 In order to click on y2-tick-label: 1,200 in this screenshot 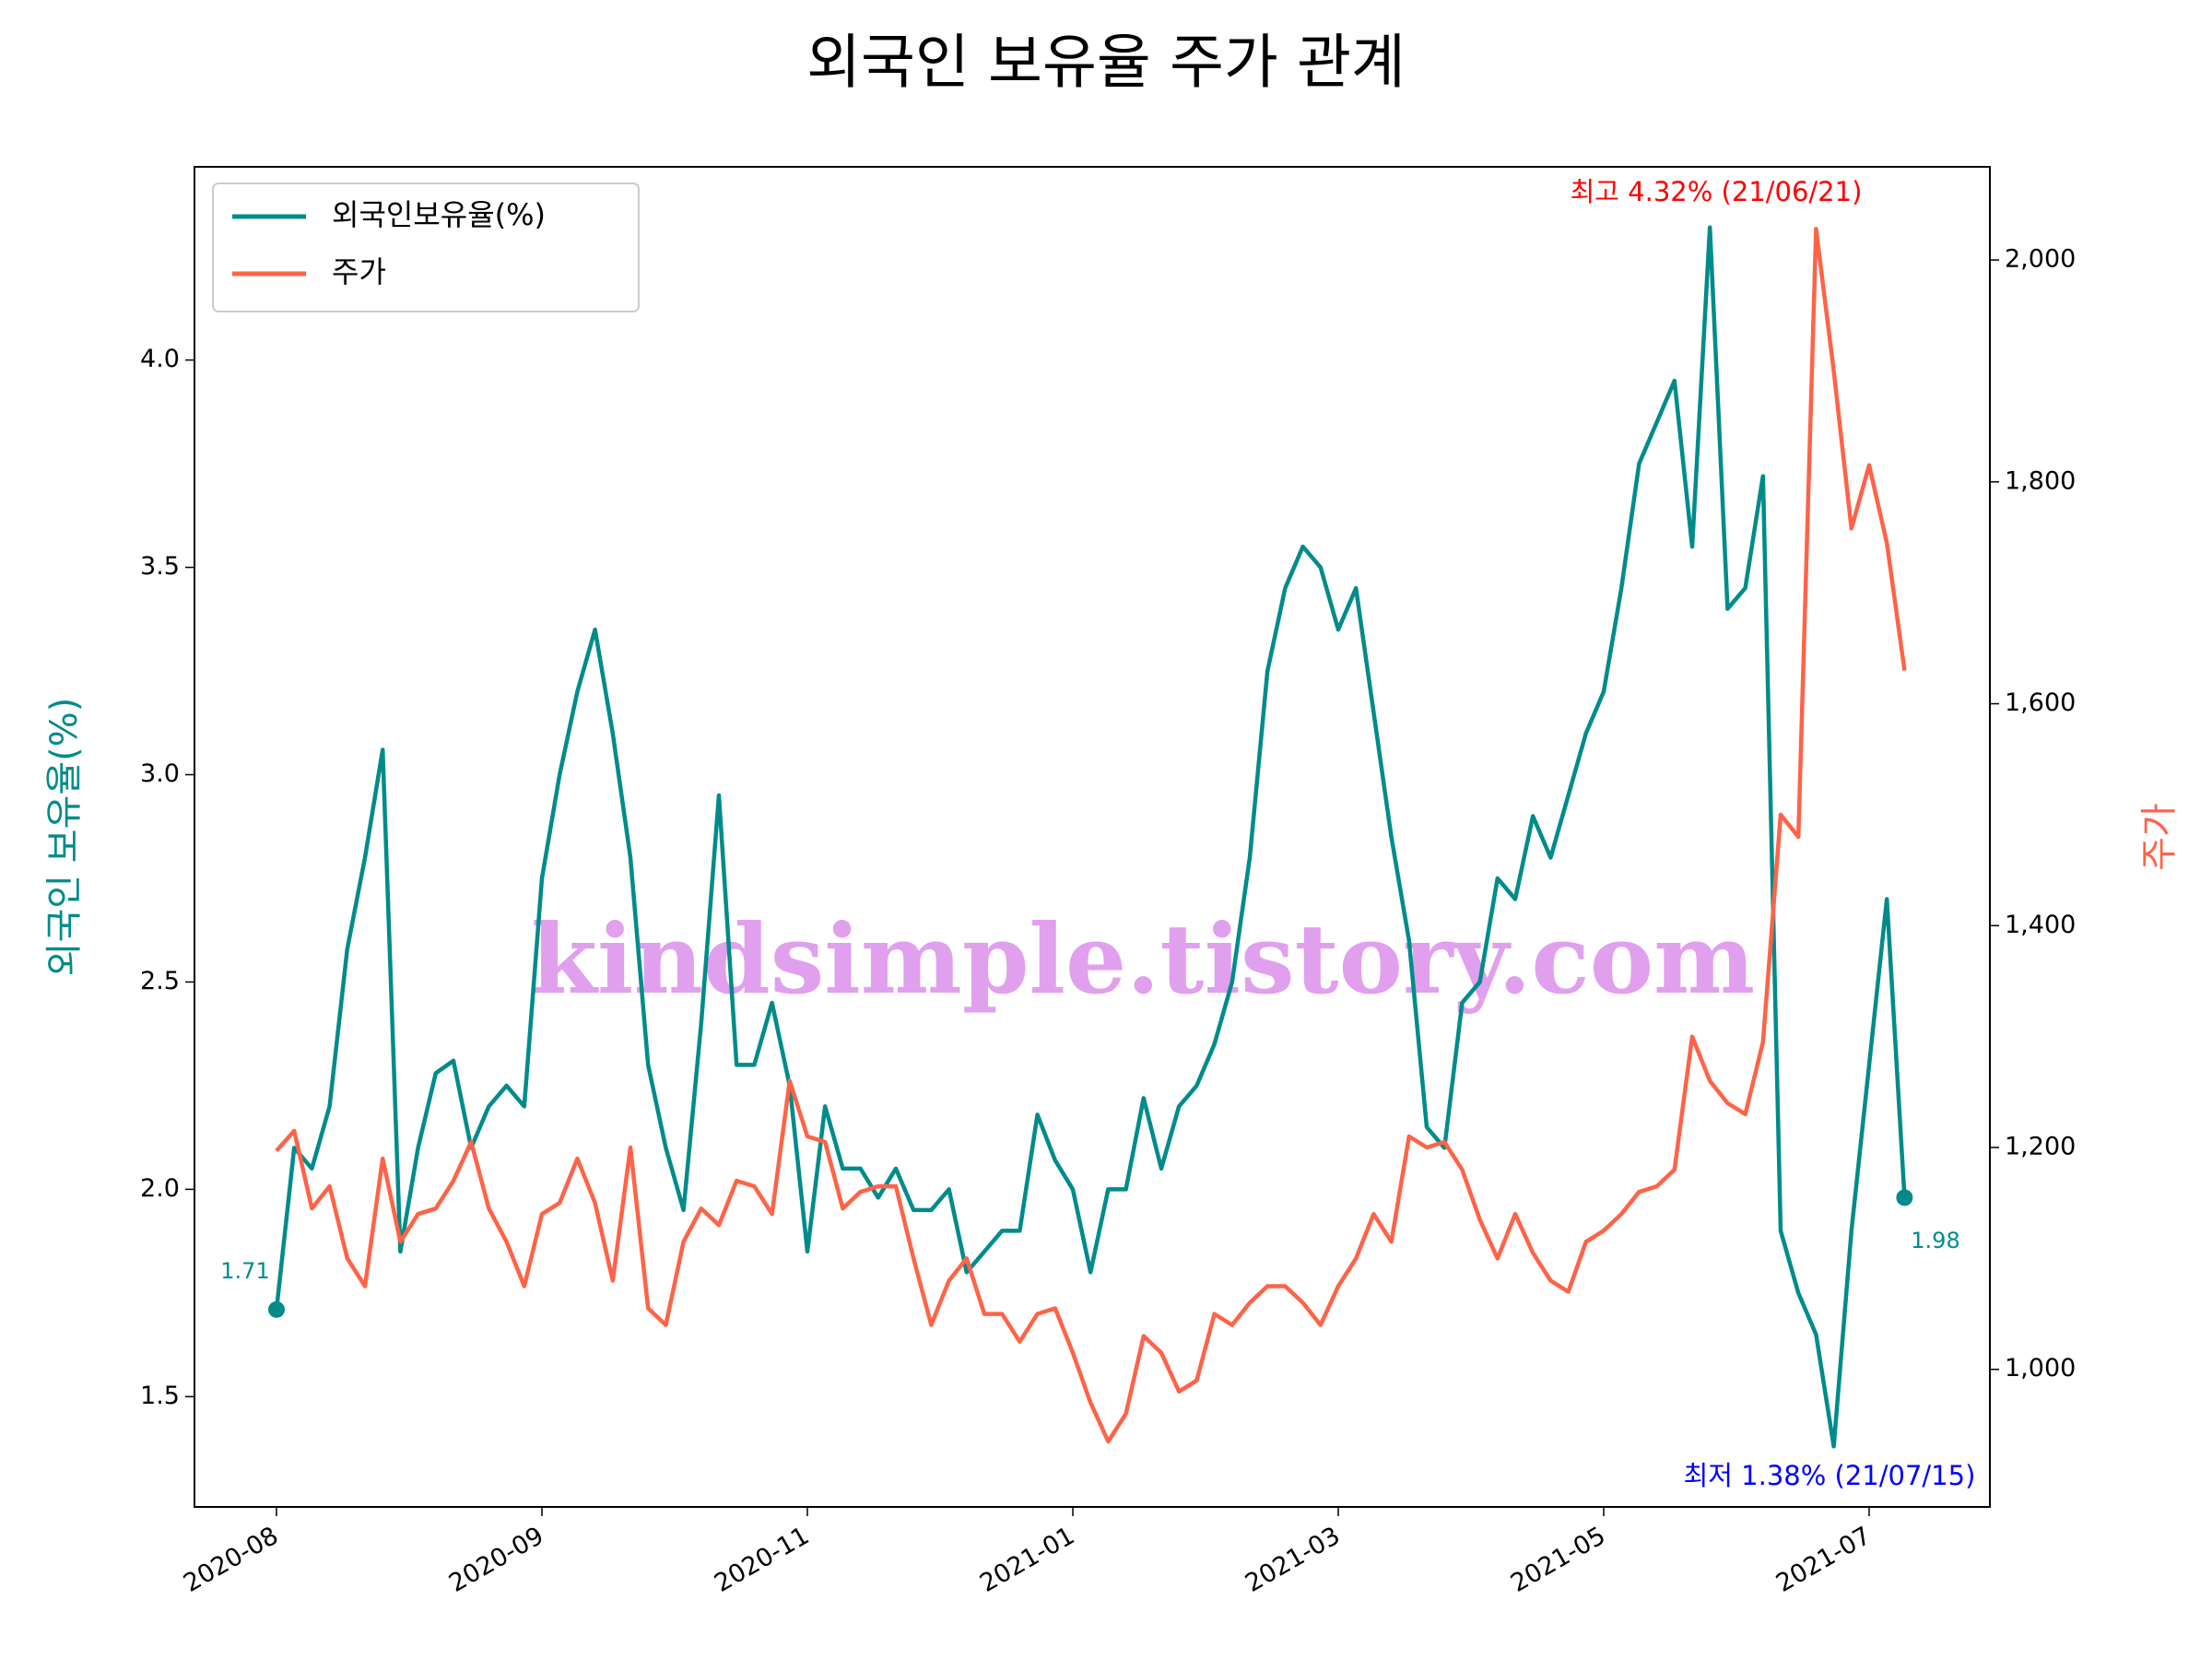, I will do `click(2040, 1147)`.